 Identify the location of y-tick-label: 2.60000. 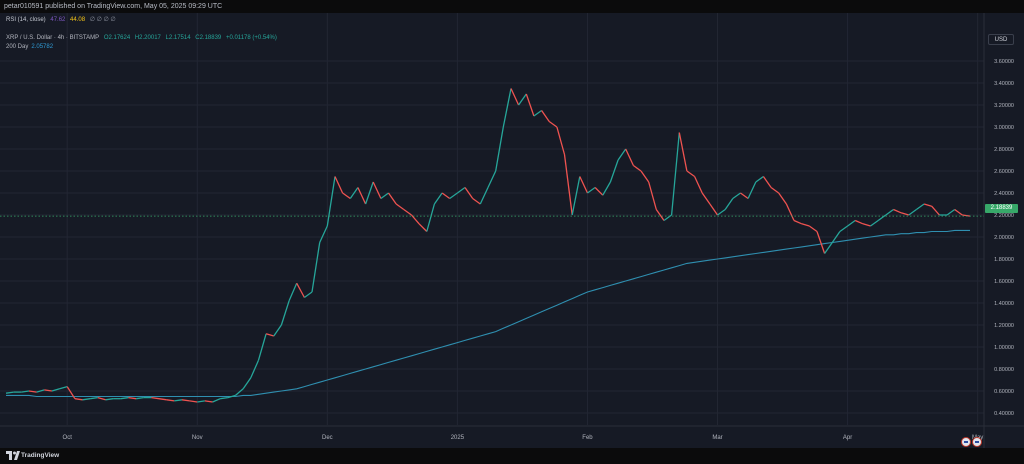
(1004, 172).